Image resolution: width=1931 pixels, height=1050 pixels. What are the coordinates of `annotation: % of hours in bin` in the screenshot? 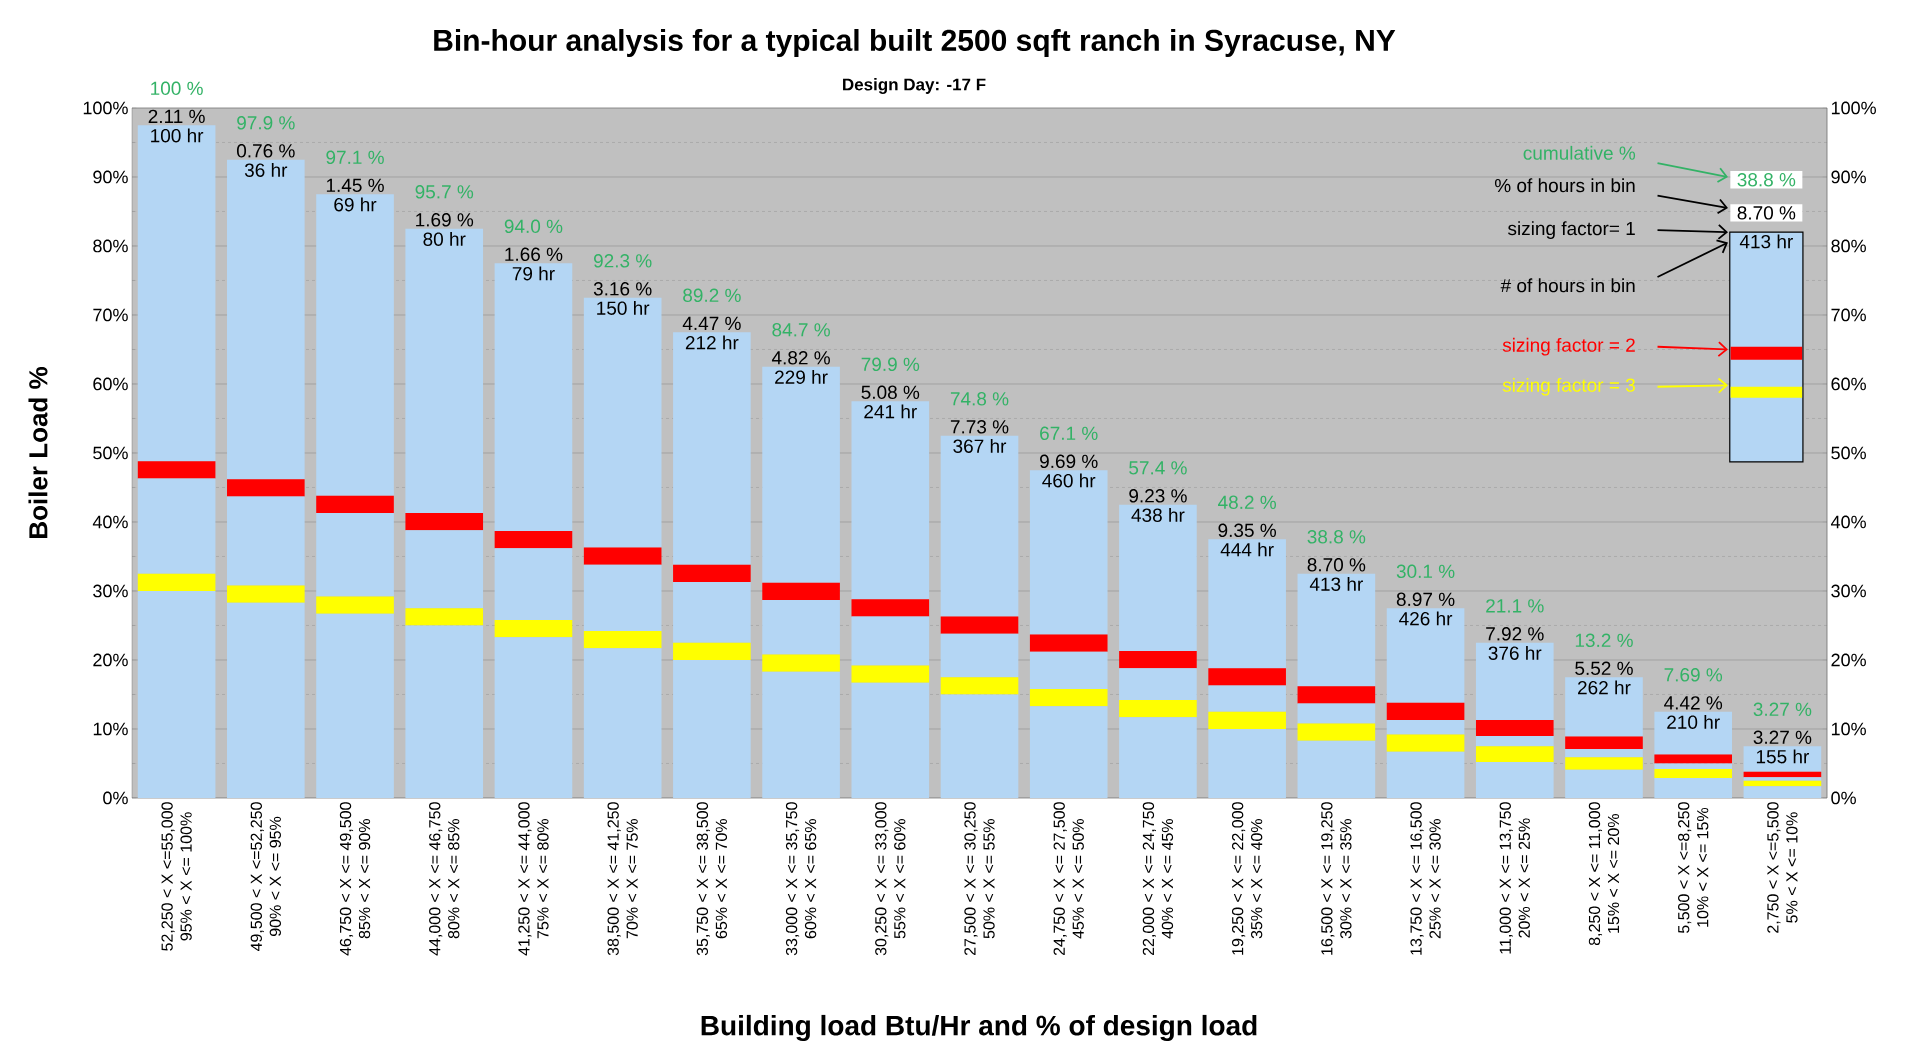 It's located at (1564, 185).